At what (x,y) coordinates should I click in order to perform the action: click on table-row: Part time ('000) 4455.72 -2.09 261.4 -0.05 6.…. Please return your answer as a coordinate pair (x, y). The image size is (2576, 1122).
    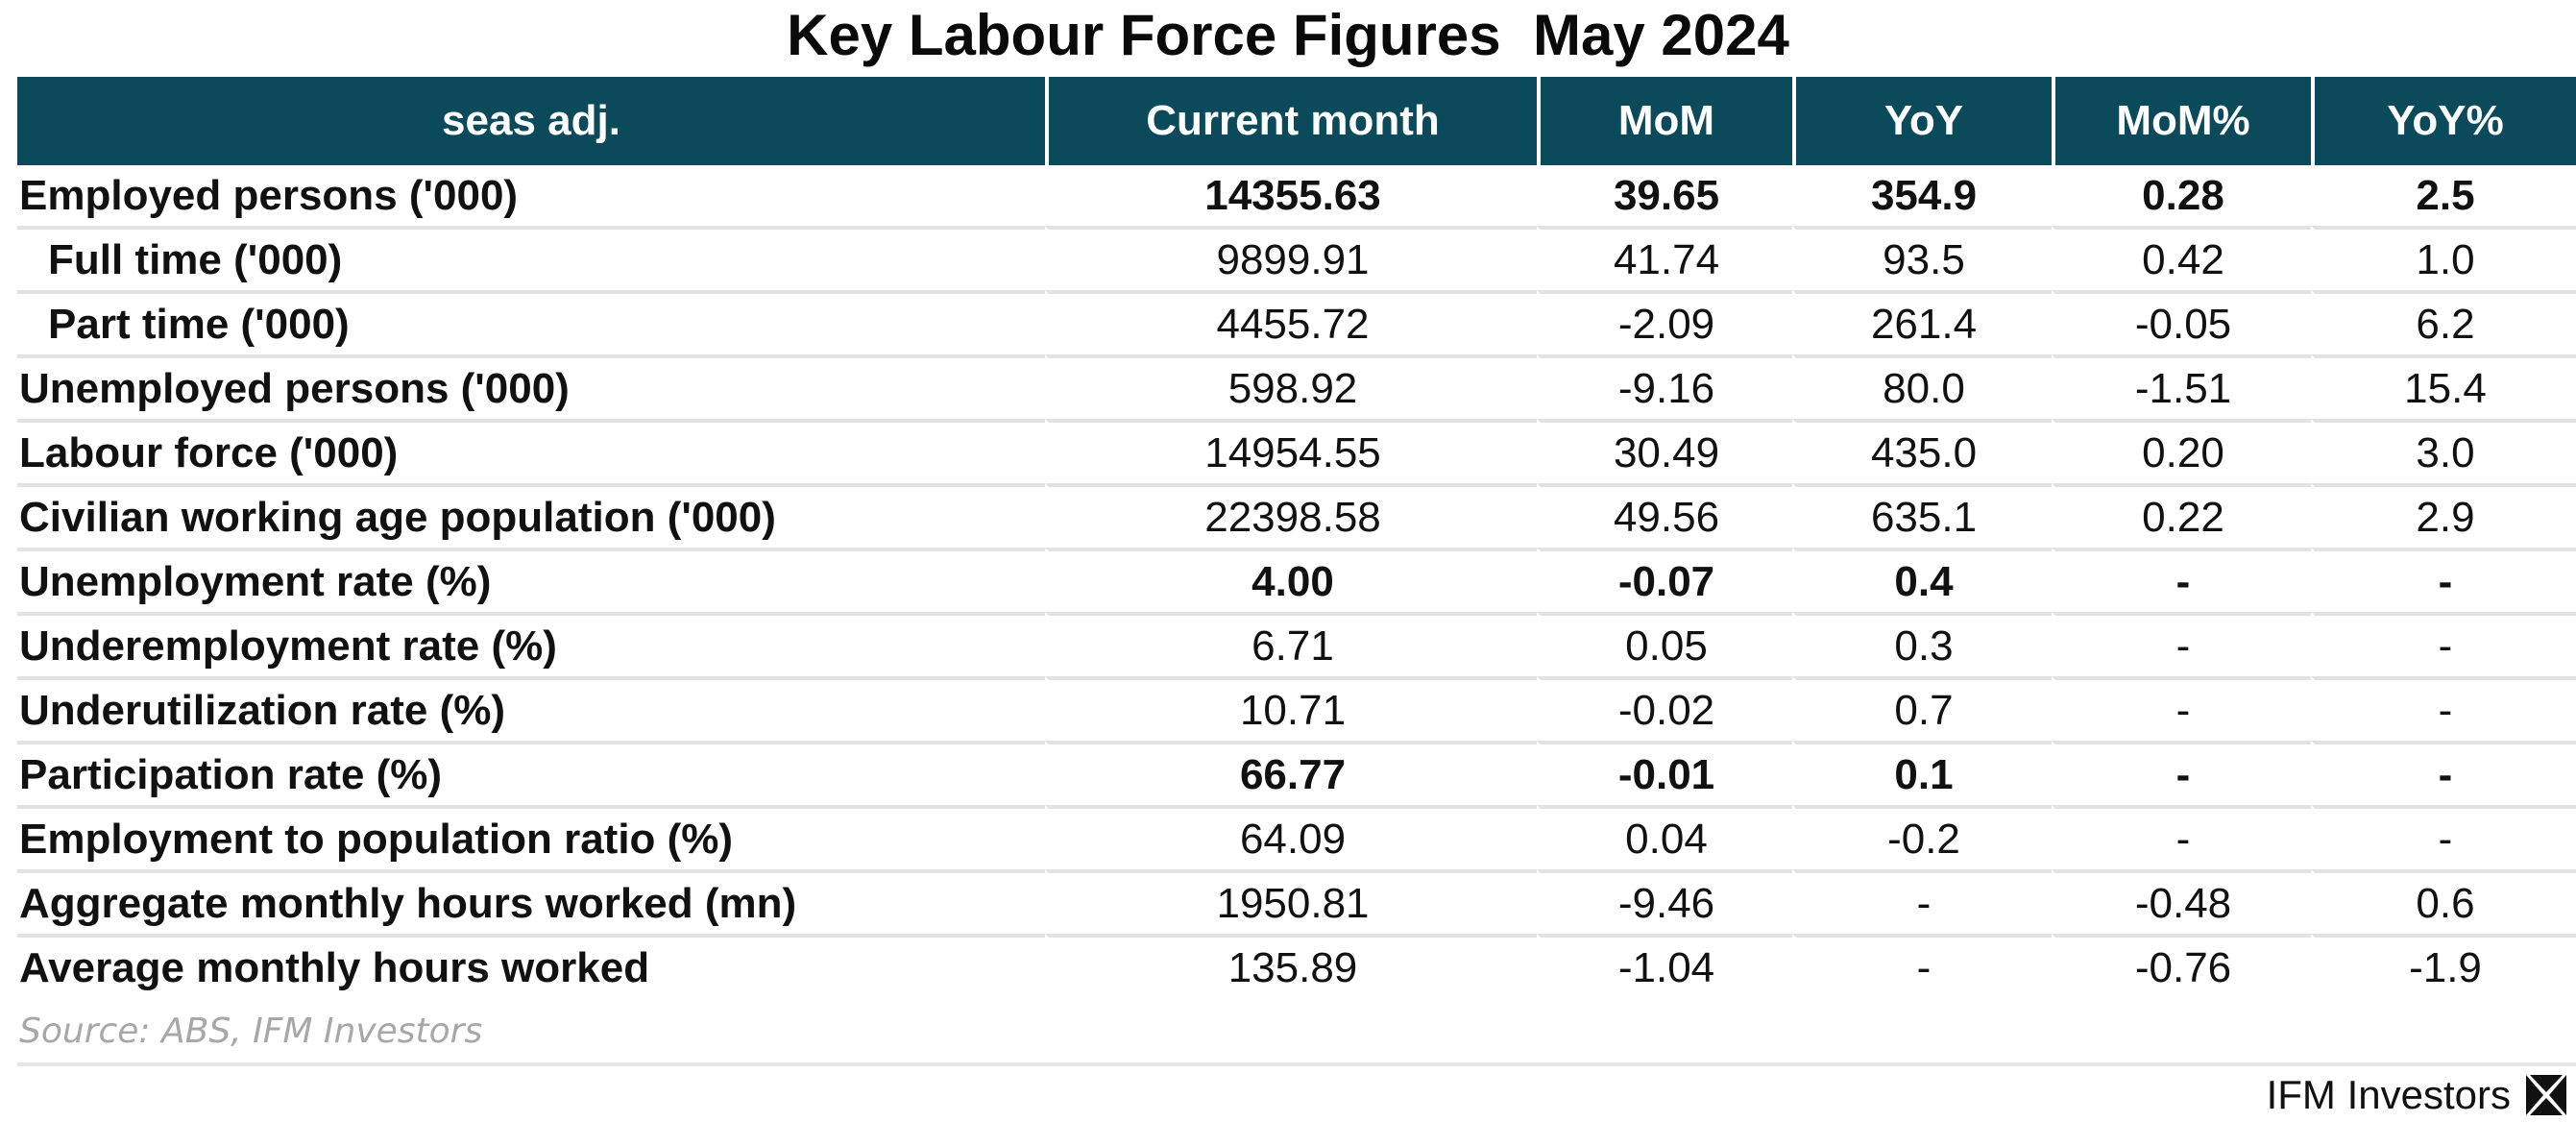
    Looking at the image, I should click on (1296, 322).